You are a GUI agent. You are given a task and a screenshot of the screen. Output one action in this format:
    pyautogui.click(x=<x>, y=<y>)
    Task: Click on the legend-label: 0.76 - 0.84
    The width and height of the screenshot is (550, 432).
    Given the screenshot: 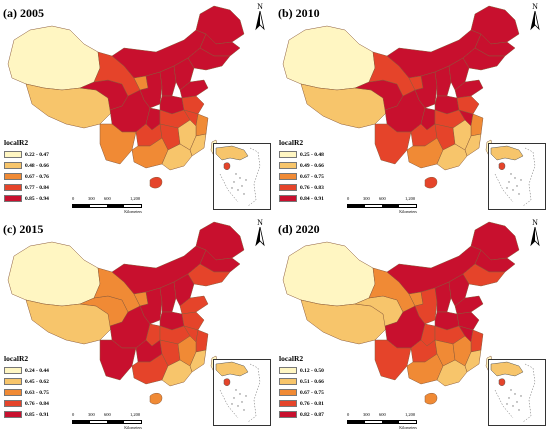 What is the action you would take?
    pyautogui.click(x=37, y=403)
    